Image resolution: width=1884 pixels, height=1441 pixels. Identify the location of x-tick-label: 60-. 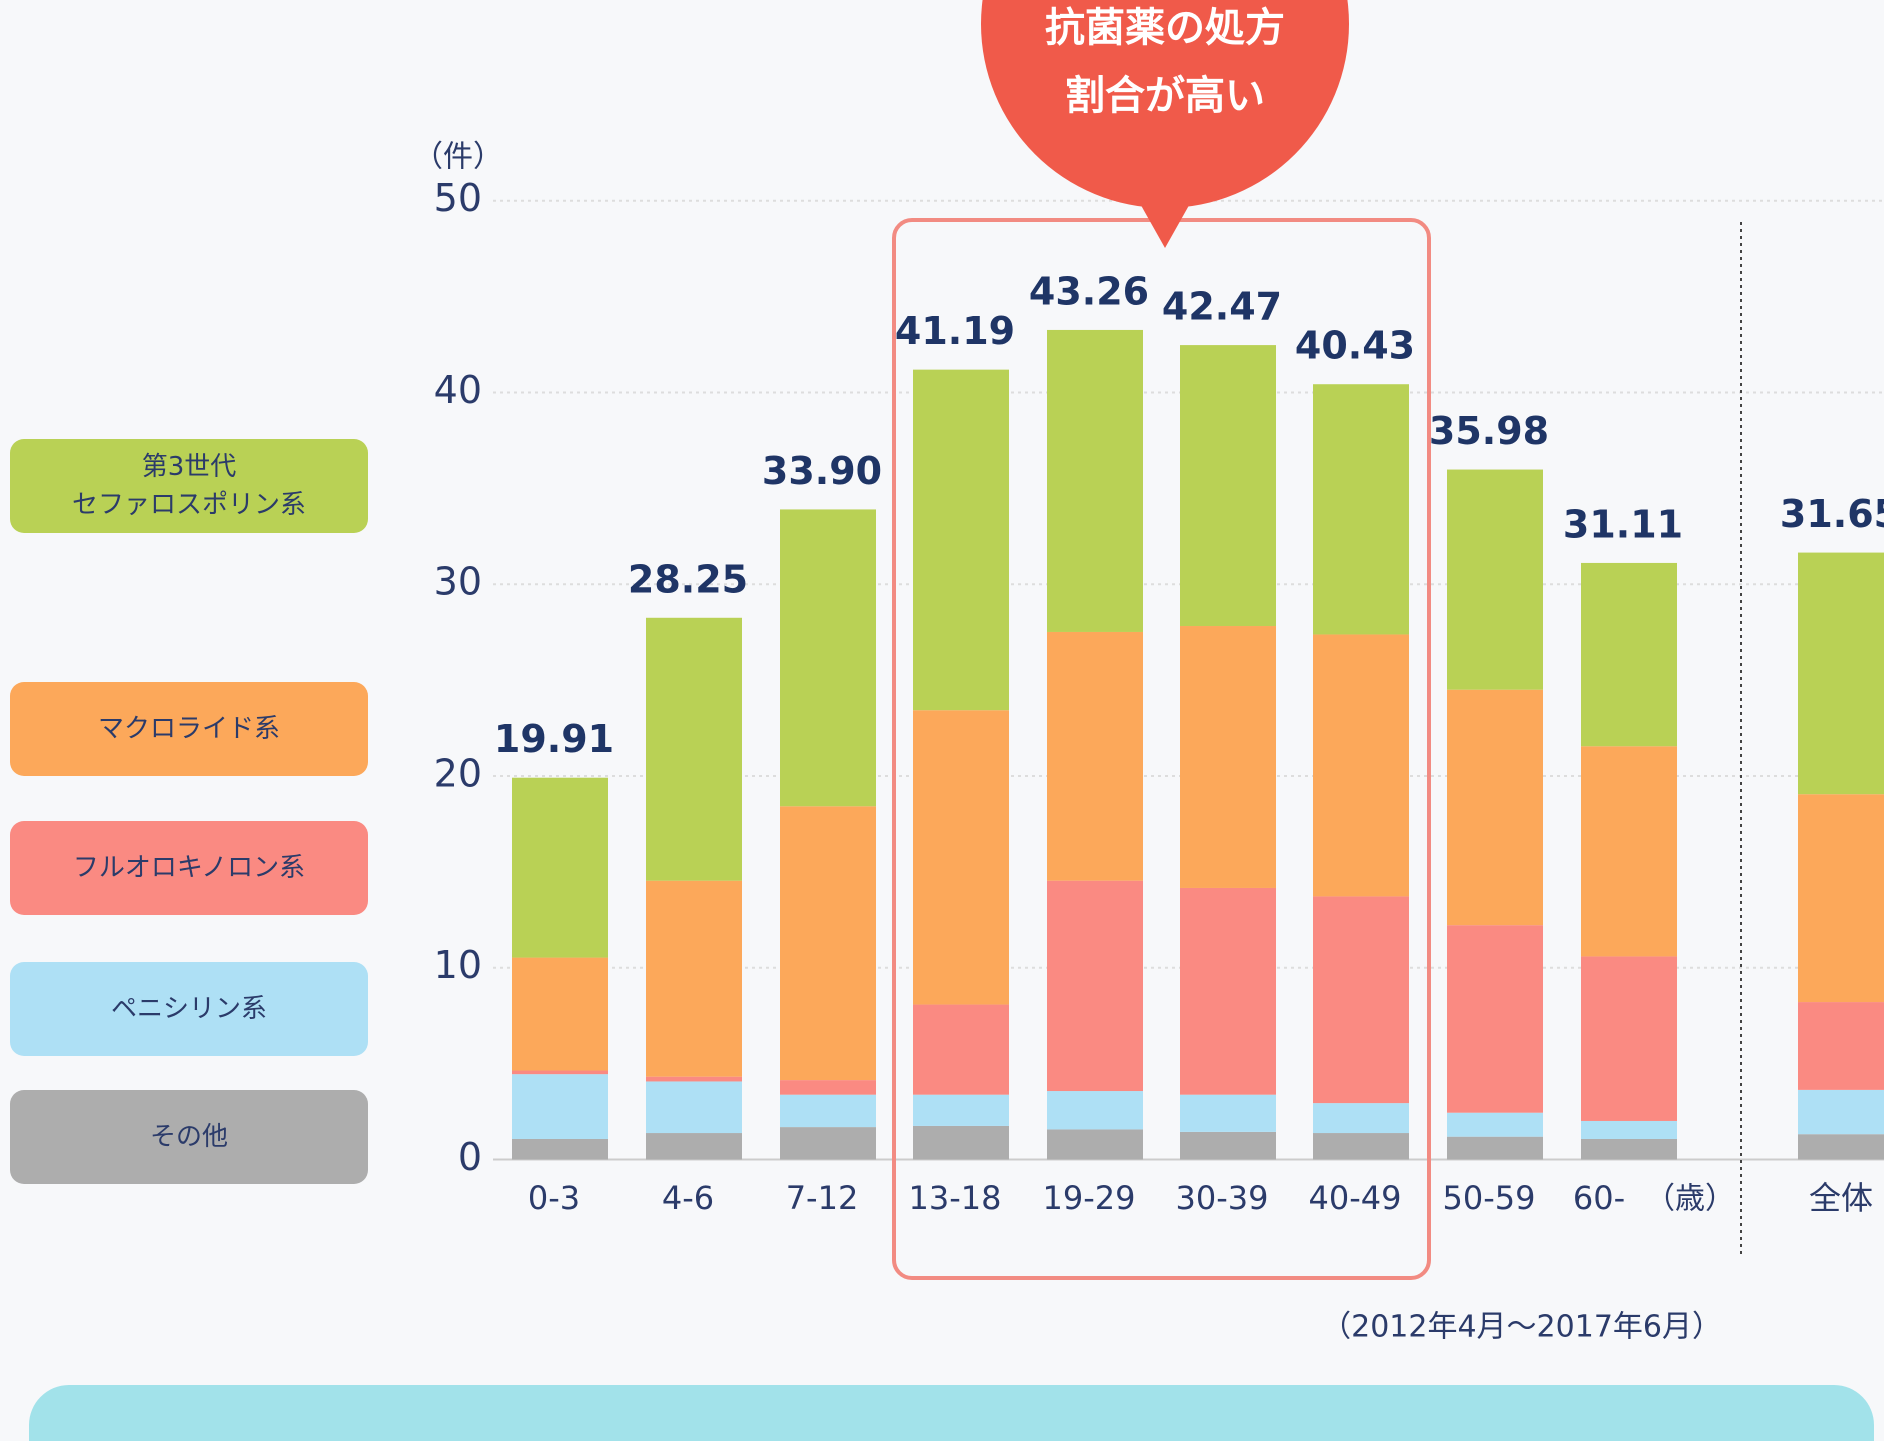
(1599, 1198).